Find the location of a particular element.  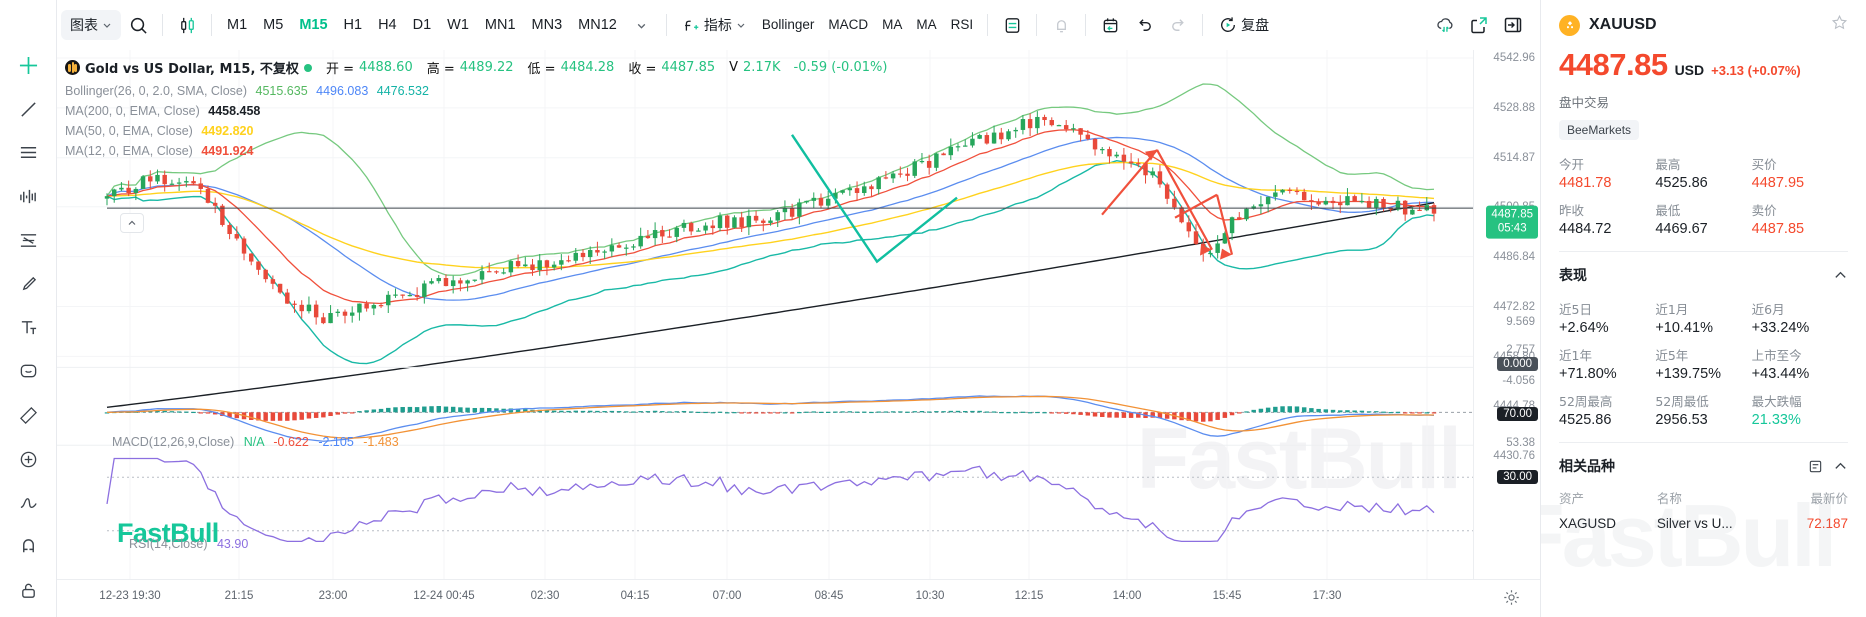

indicator-chip-macd: MACD is located at coordinates (848, 24).